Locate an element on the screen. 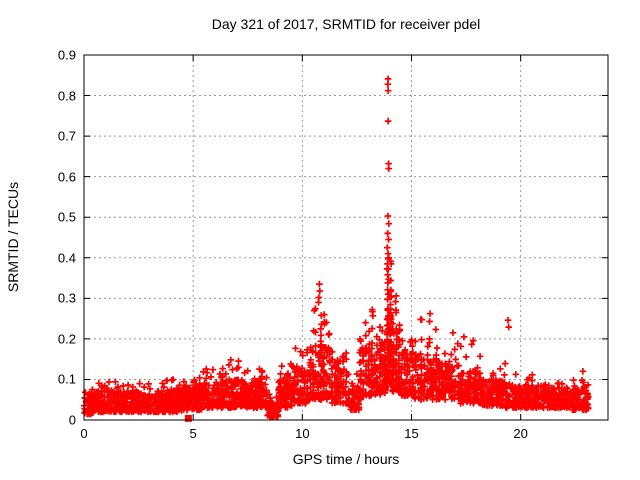 The image size is (640, 480). x-tick-label: 0 is located at coordinates (84, 433).